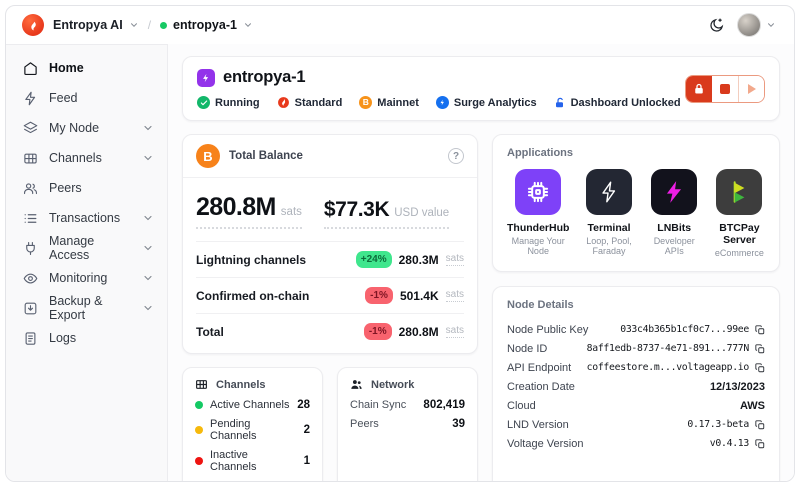 This screenshot has height=487, width=800. What do you see at coordinates (636, 348) in the screenshot?
I see `detail-row-node-id: Node ID 8aff1edb-8737-4e71-891...777N` at bounding box center [636, 348].